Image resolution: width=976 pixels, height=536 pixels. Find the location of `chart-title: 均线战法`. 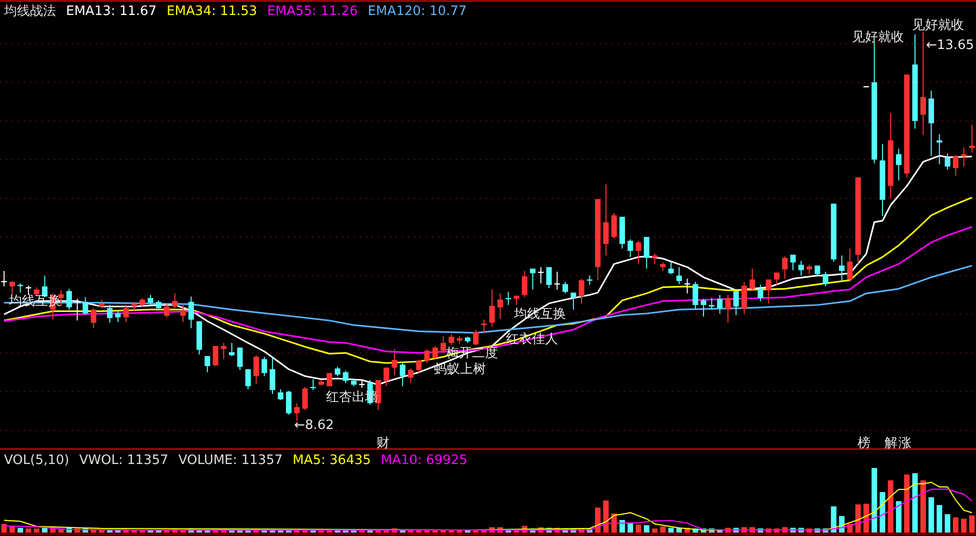

chart-title: 均线战法 is located at coordinates (29, 11).